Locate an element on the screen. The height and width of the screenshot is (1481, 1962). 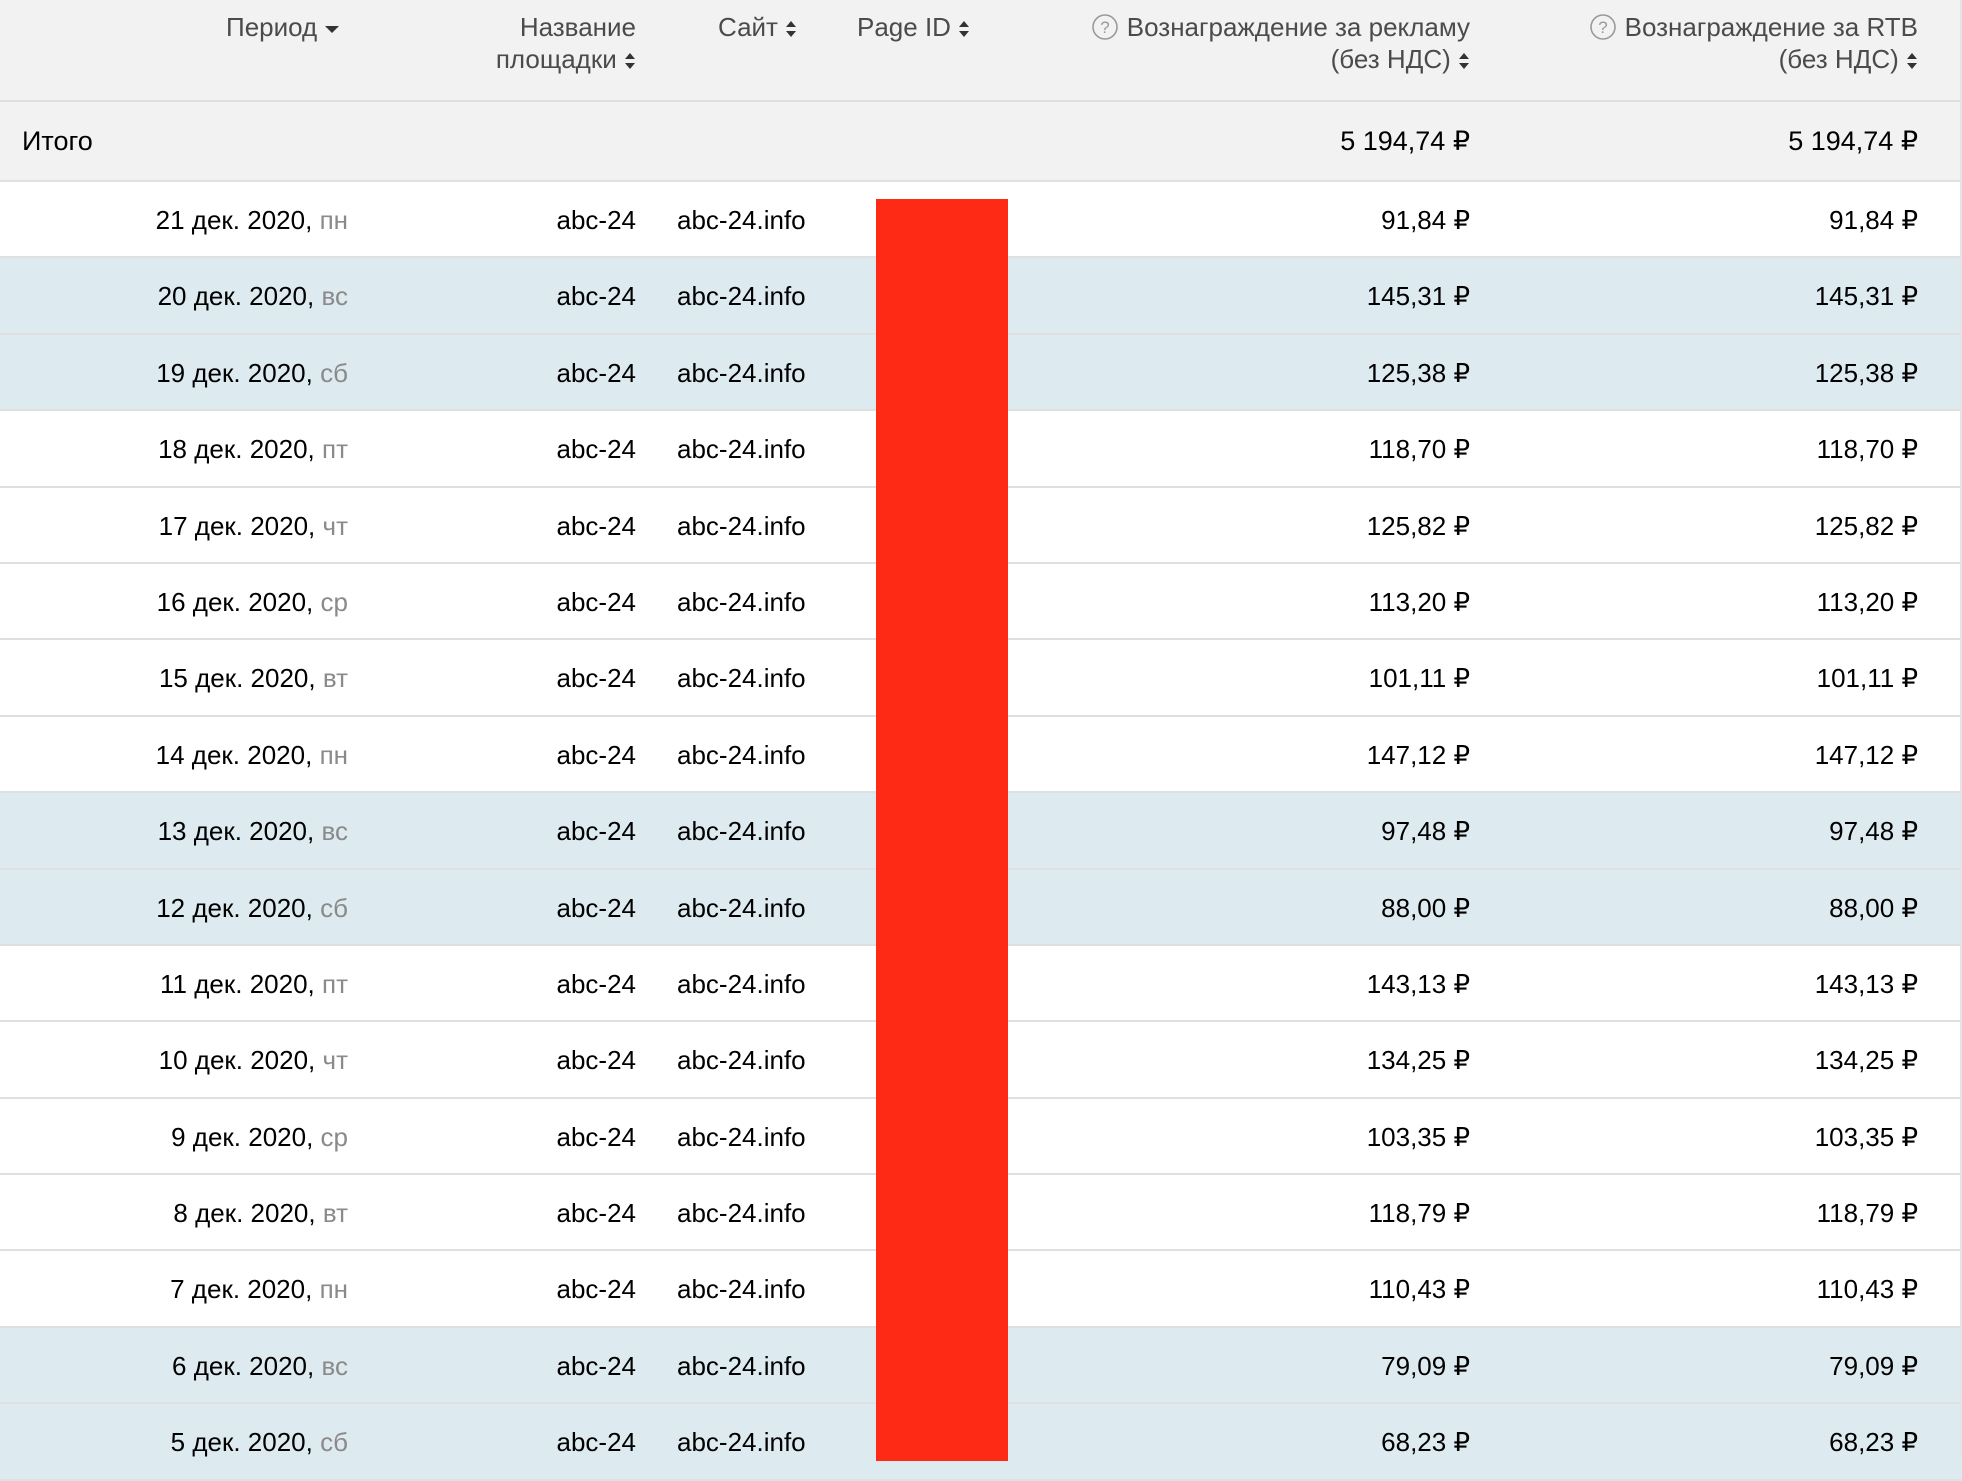
cell-period: 8 дек. 2020, вт is located at coordinates (260, 1213).